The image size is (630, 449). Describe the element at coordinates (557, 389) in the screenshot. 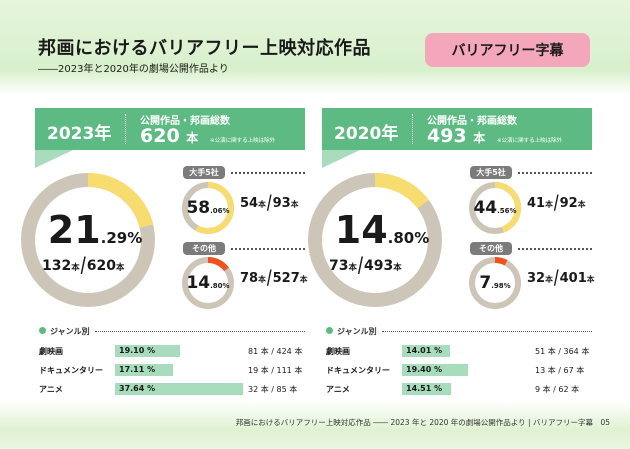

I see `genre-counts: 9 本 / 62 本` at that location.